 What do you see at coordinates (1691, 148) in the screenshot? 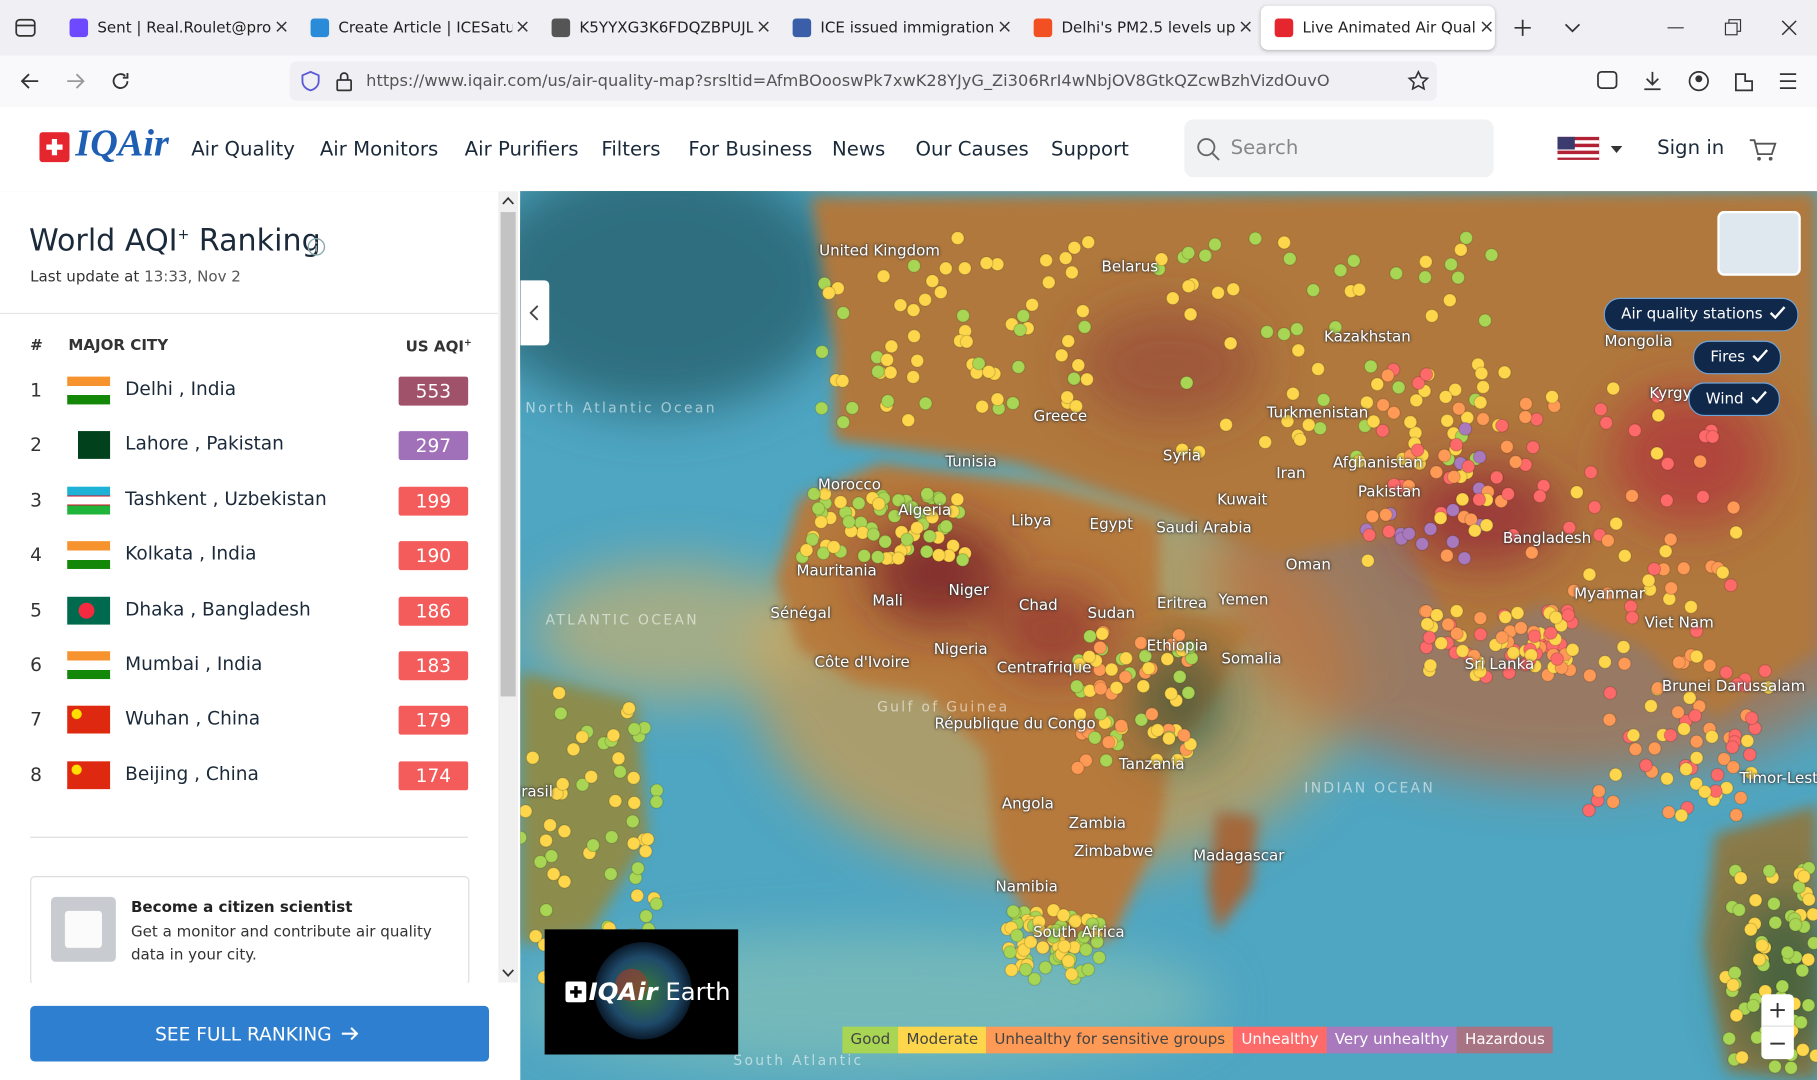
I see `sign-in: Sign in` at bounding box center [1691, 148].